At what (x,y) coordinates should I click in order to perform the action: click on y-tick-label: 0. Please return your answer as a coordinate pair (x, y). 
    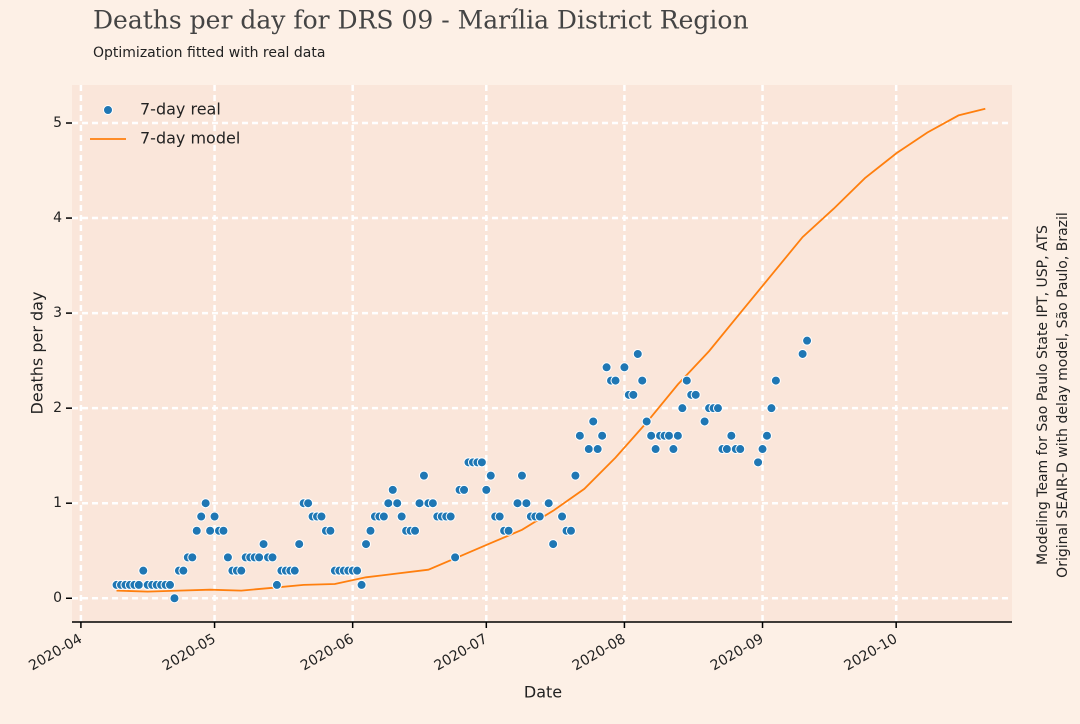
    Looking at the image, I should click on (57, 598).